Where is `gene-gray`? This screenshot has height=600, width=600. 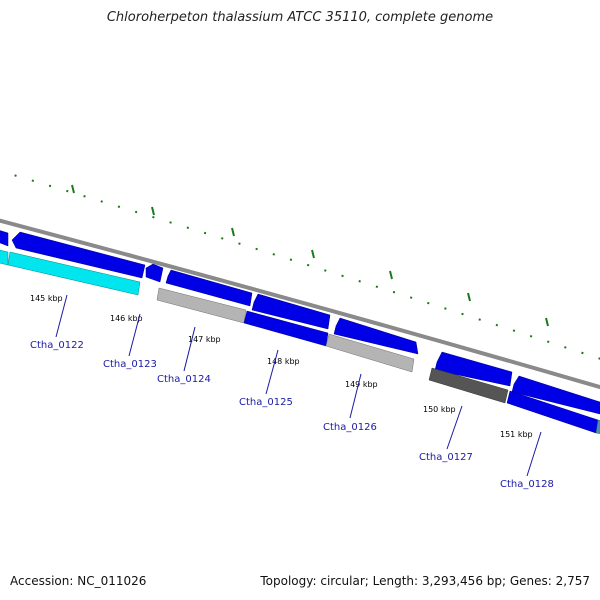
gene-gray is located at coordinates (370, 353).